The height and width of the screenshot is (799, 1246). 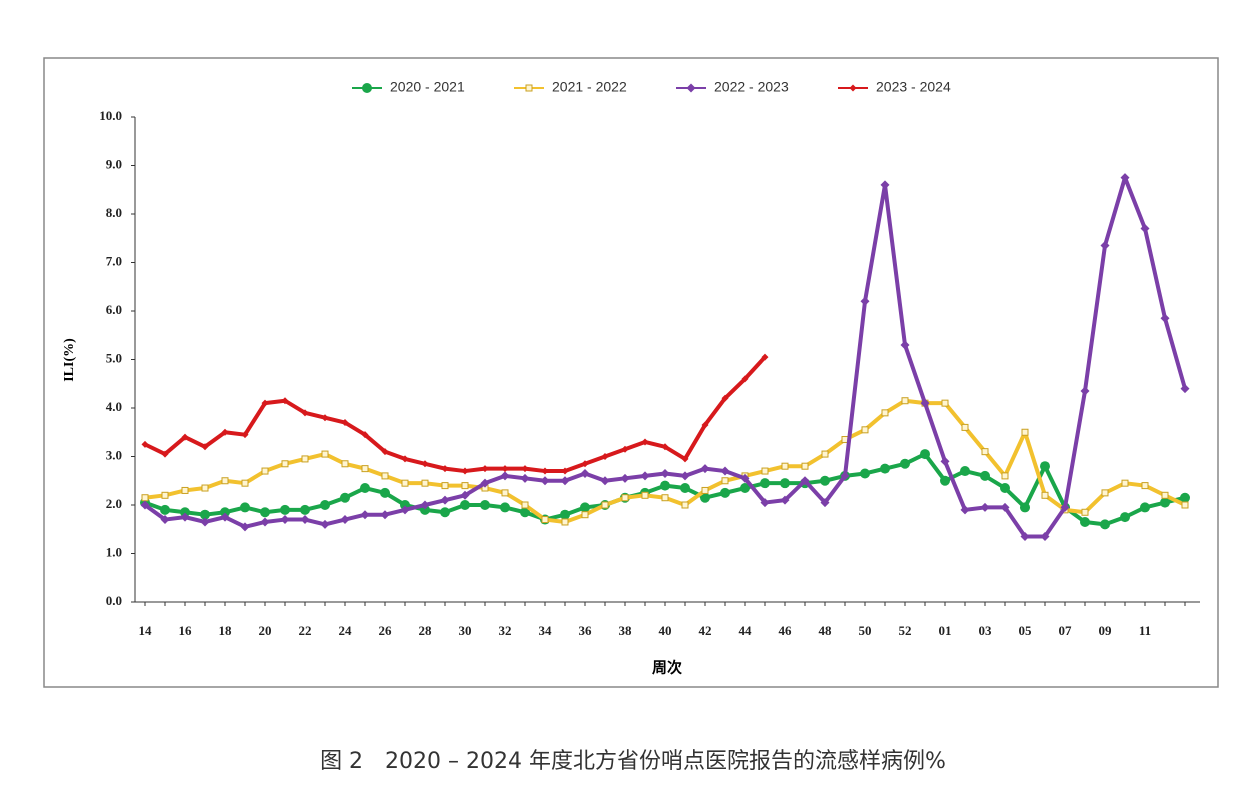 I want to click on legend-label: 2020 - 2021, so click(x=427, y=87).